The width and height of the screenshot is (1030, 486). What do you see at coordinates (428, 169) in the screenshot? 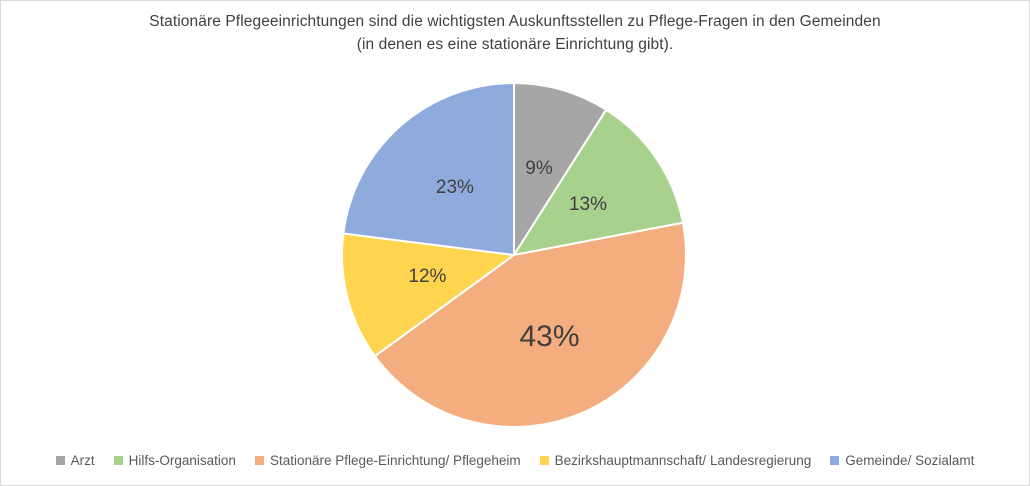
I see `pie-slice-gemeinde-sozialamt` at bounding box center [428, 169].